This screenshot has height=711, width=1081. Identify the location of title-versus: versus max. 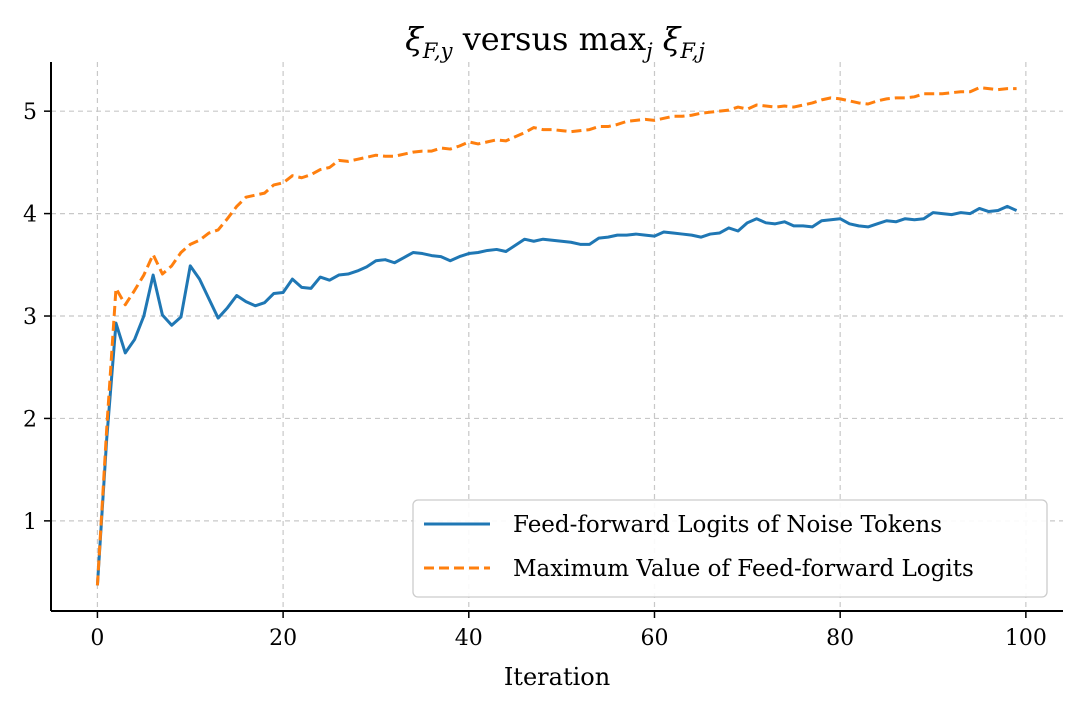
(550, 39).